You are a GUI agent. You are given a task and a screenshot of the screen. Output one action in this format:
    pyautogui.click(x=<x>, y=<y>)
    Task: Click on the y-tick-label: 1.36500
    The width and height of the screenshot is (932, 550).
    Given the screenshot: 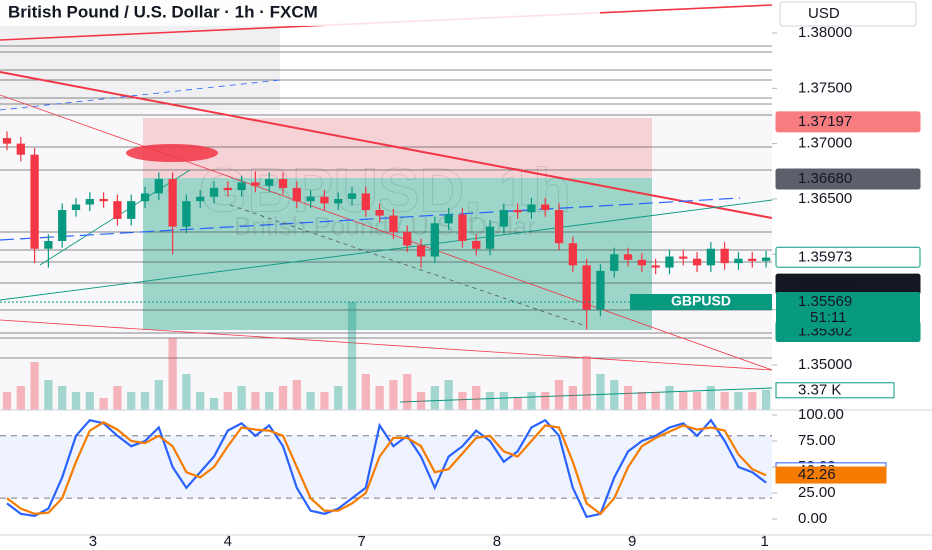 What is the action you would take?
    pyautogui.click(x=825, y=198)
    